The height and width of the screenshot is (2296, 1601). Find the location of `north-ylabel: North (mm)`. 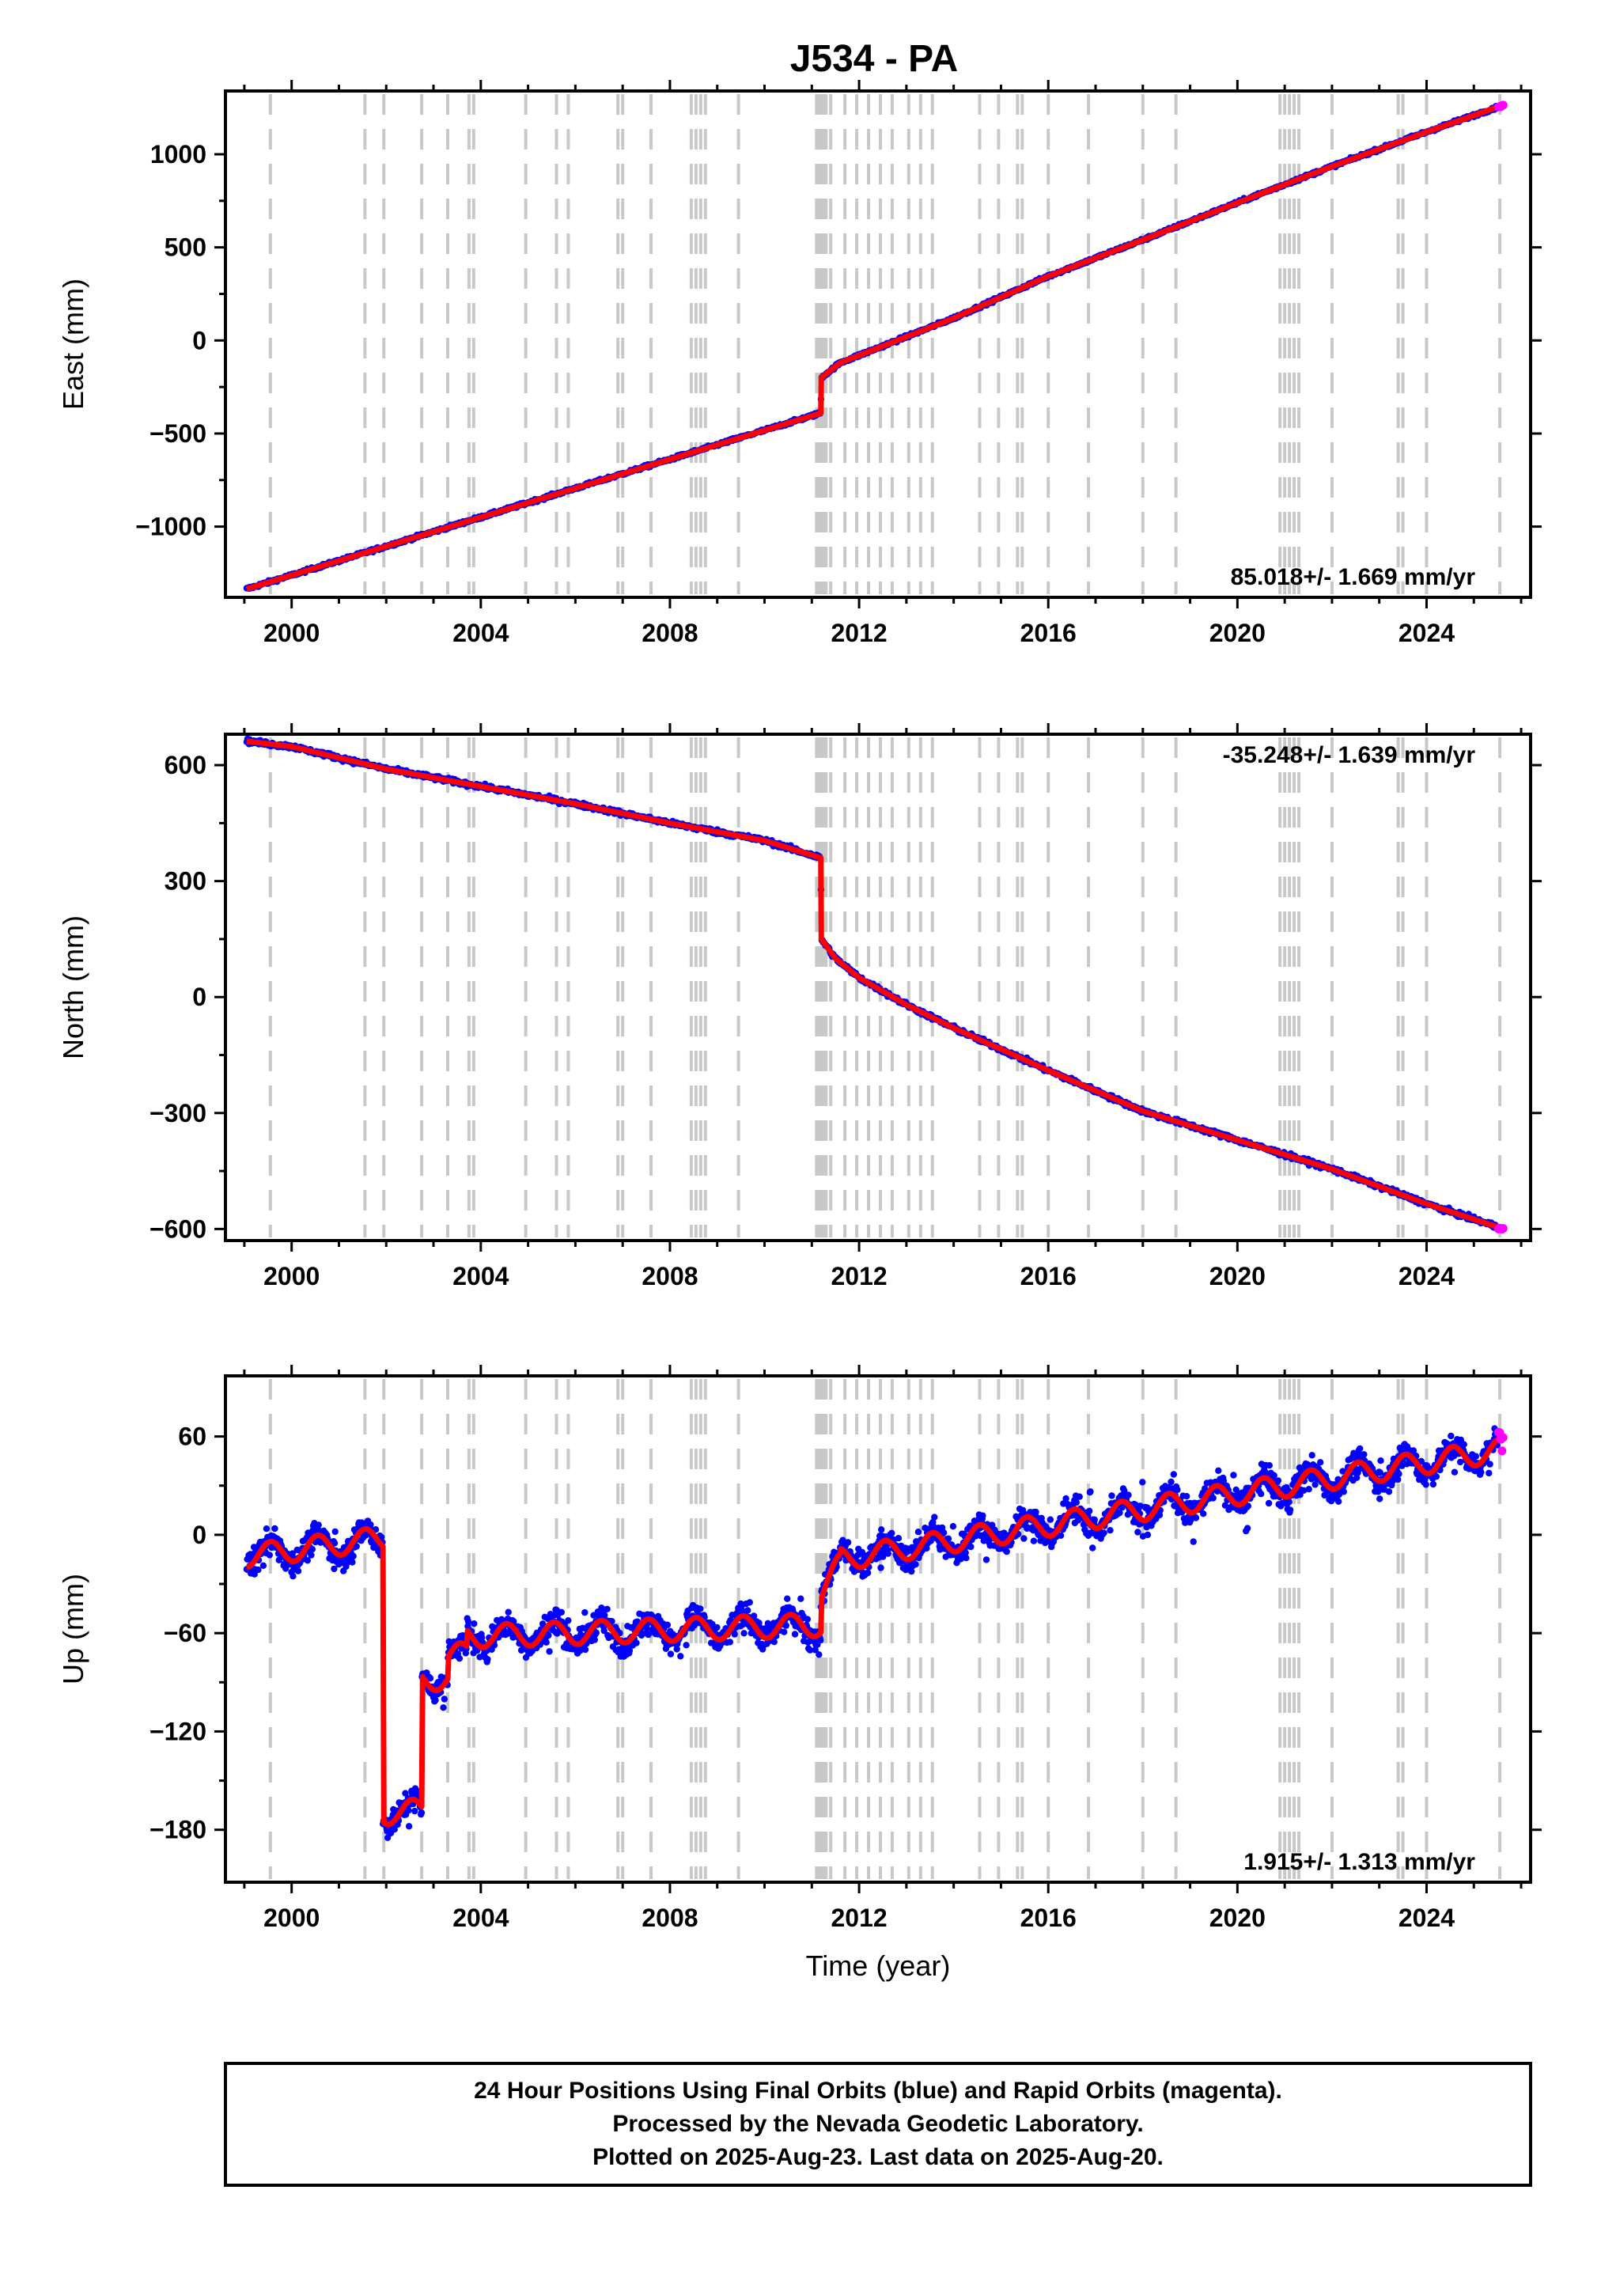

north-ylabel: North (mm) is located at coordinates (73, 987).